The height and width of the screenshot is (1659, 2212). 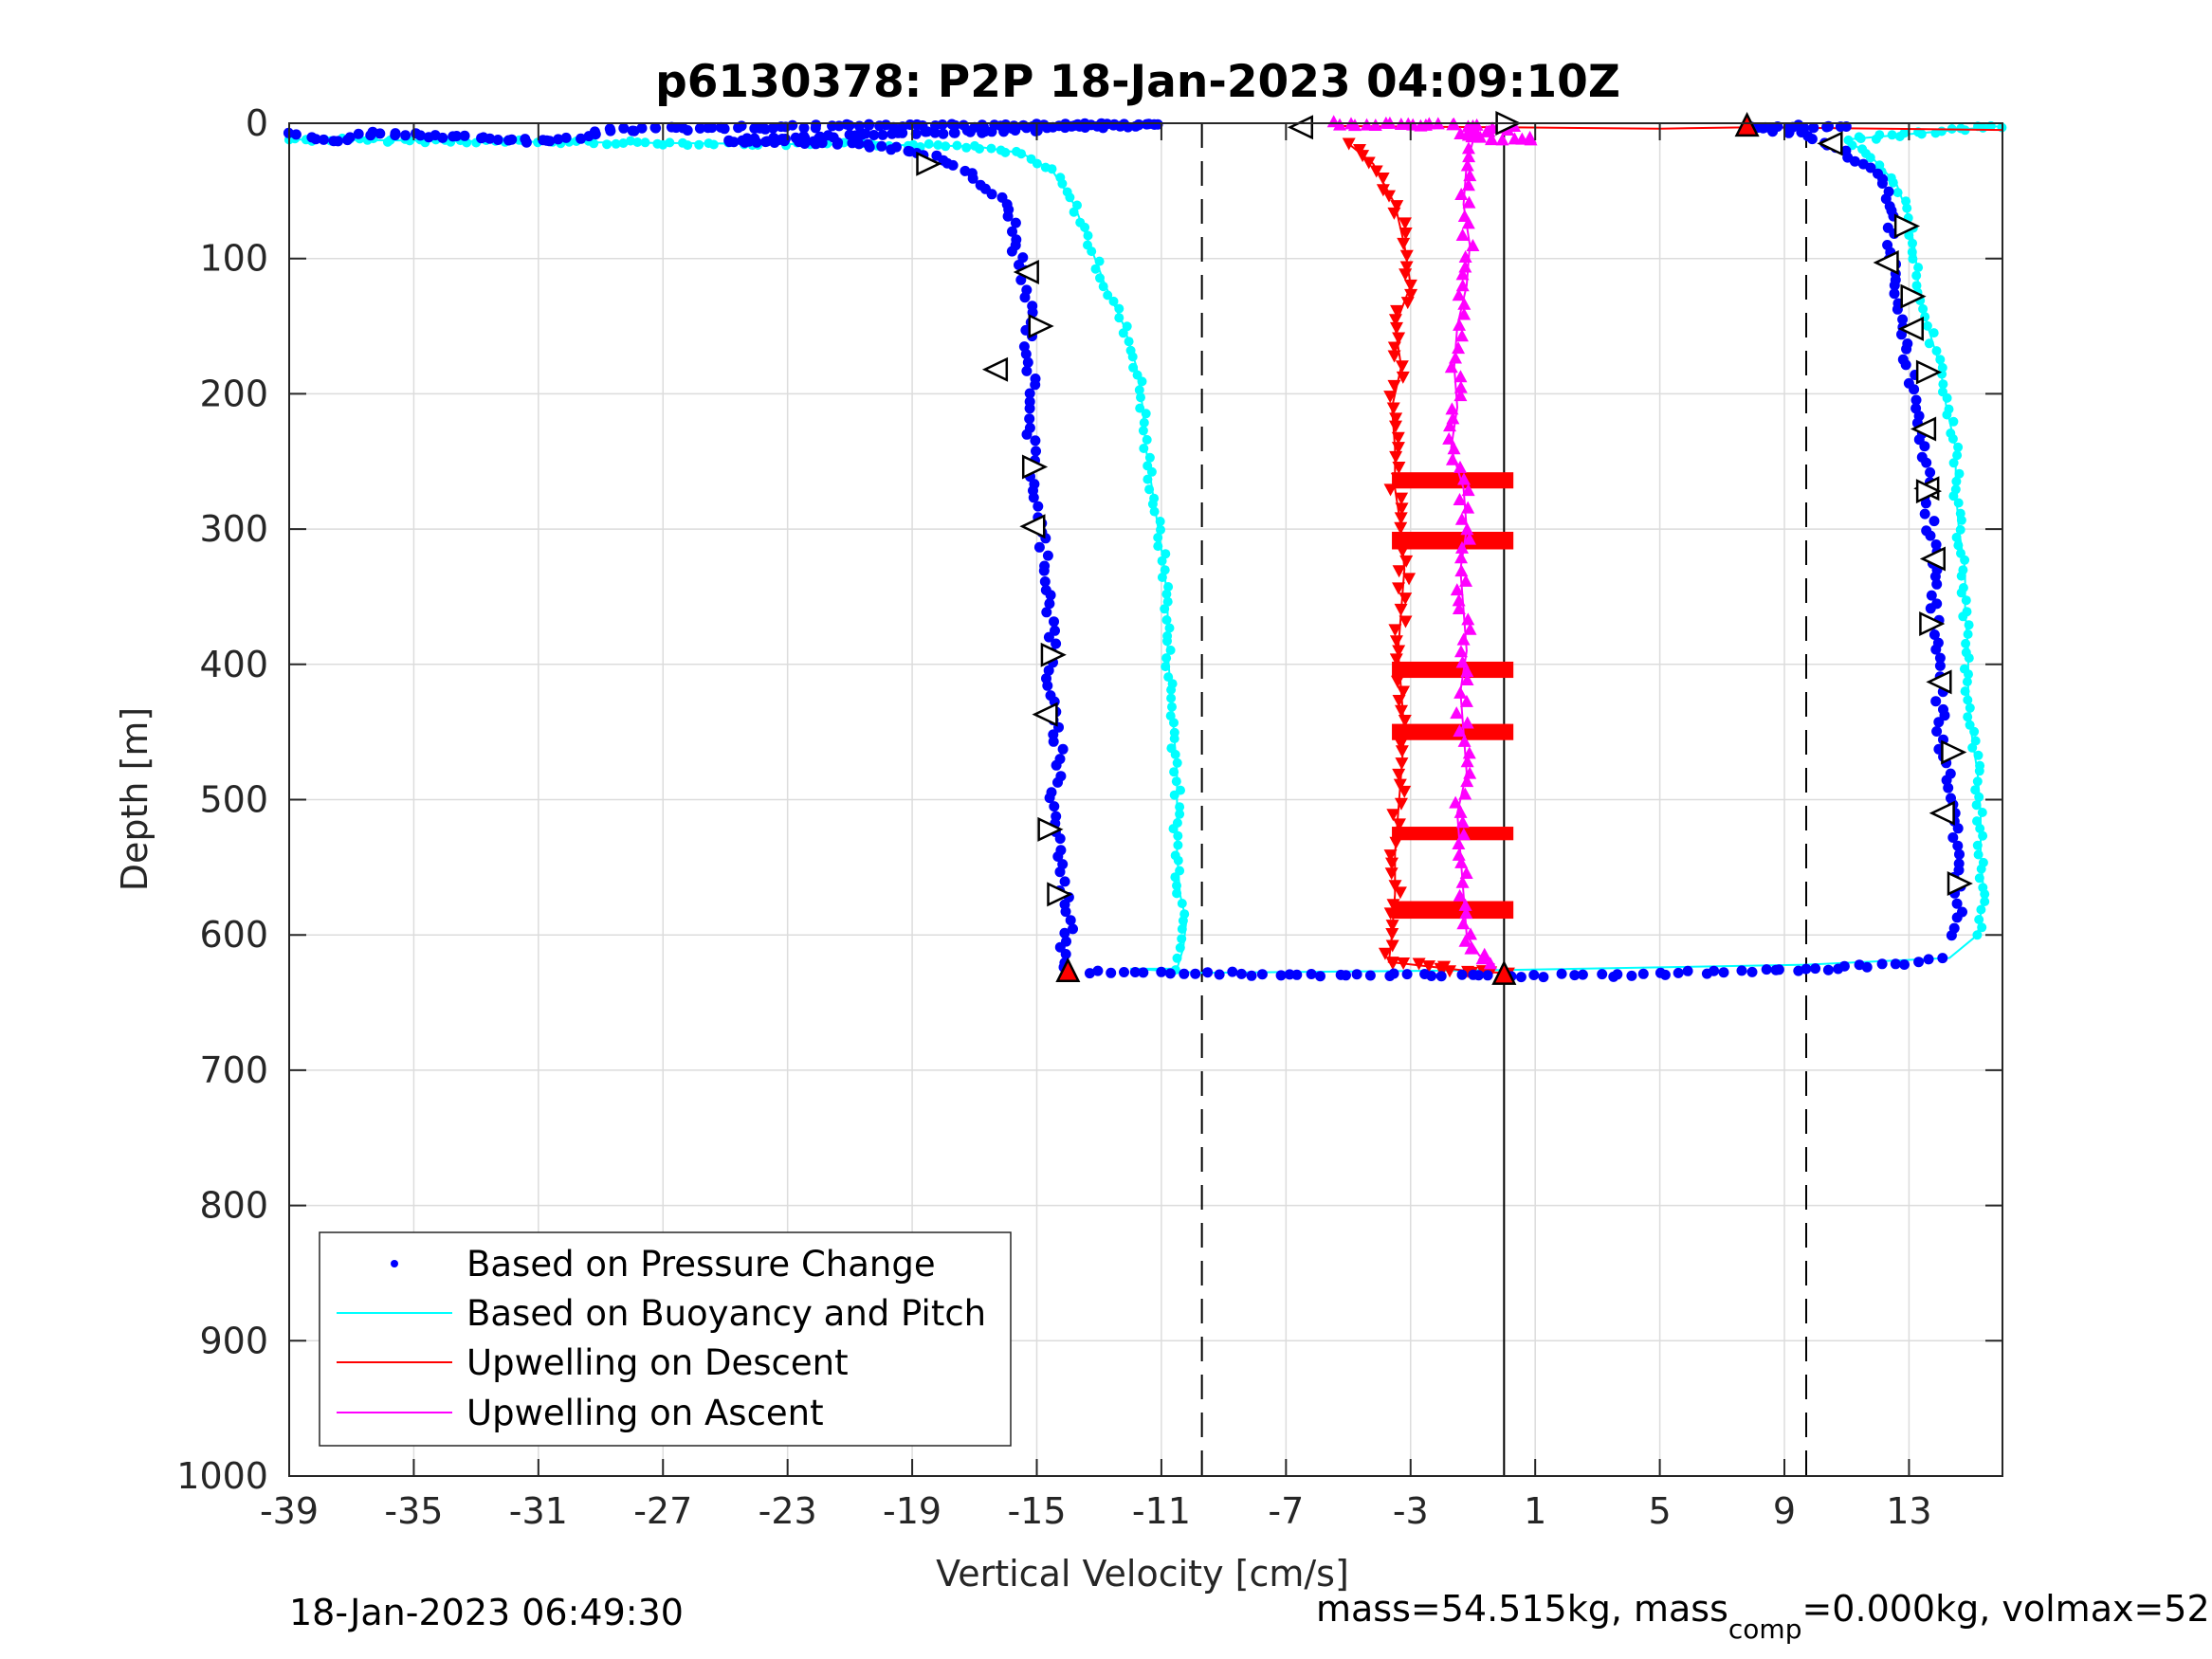 I want to click on y-tick-label: 800, so click(x=233, y=1206).